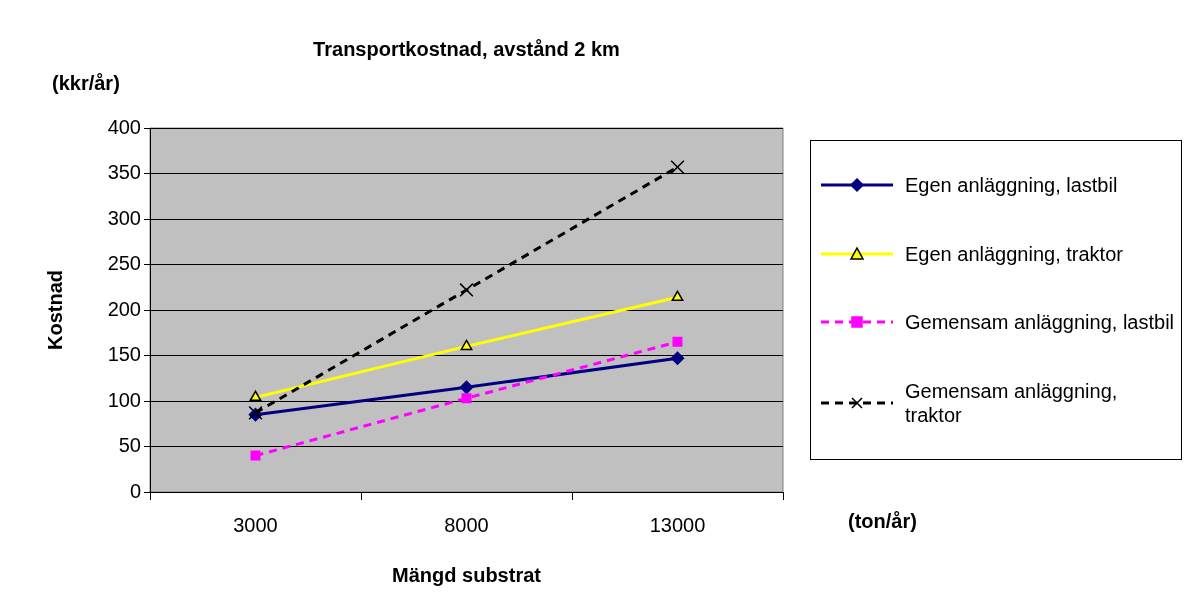  What do you see at coordinates (124, 172) in the screenshot?
I see `y-tick-label: 350` at bounding box center [124, 172].